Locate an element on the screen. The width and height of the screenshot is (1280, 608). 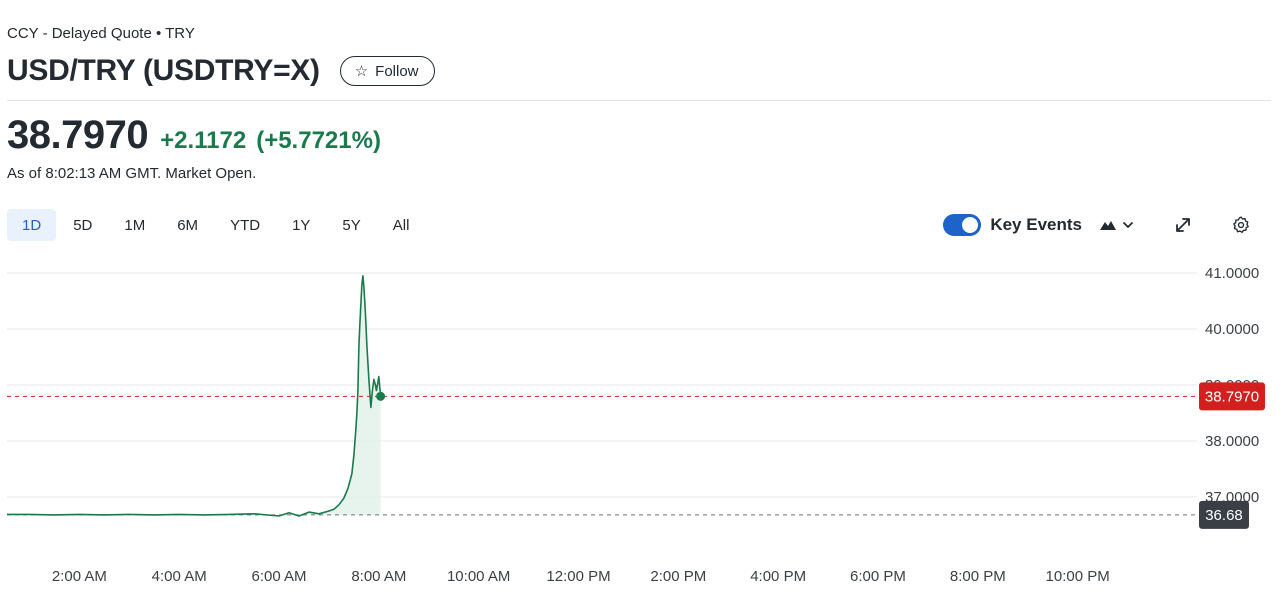
range-tab-6m: 6M is located at coordinates (188, 225).